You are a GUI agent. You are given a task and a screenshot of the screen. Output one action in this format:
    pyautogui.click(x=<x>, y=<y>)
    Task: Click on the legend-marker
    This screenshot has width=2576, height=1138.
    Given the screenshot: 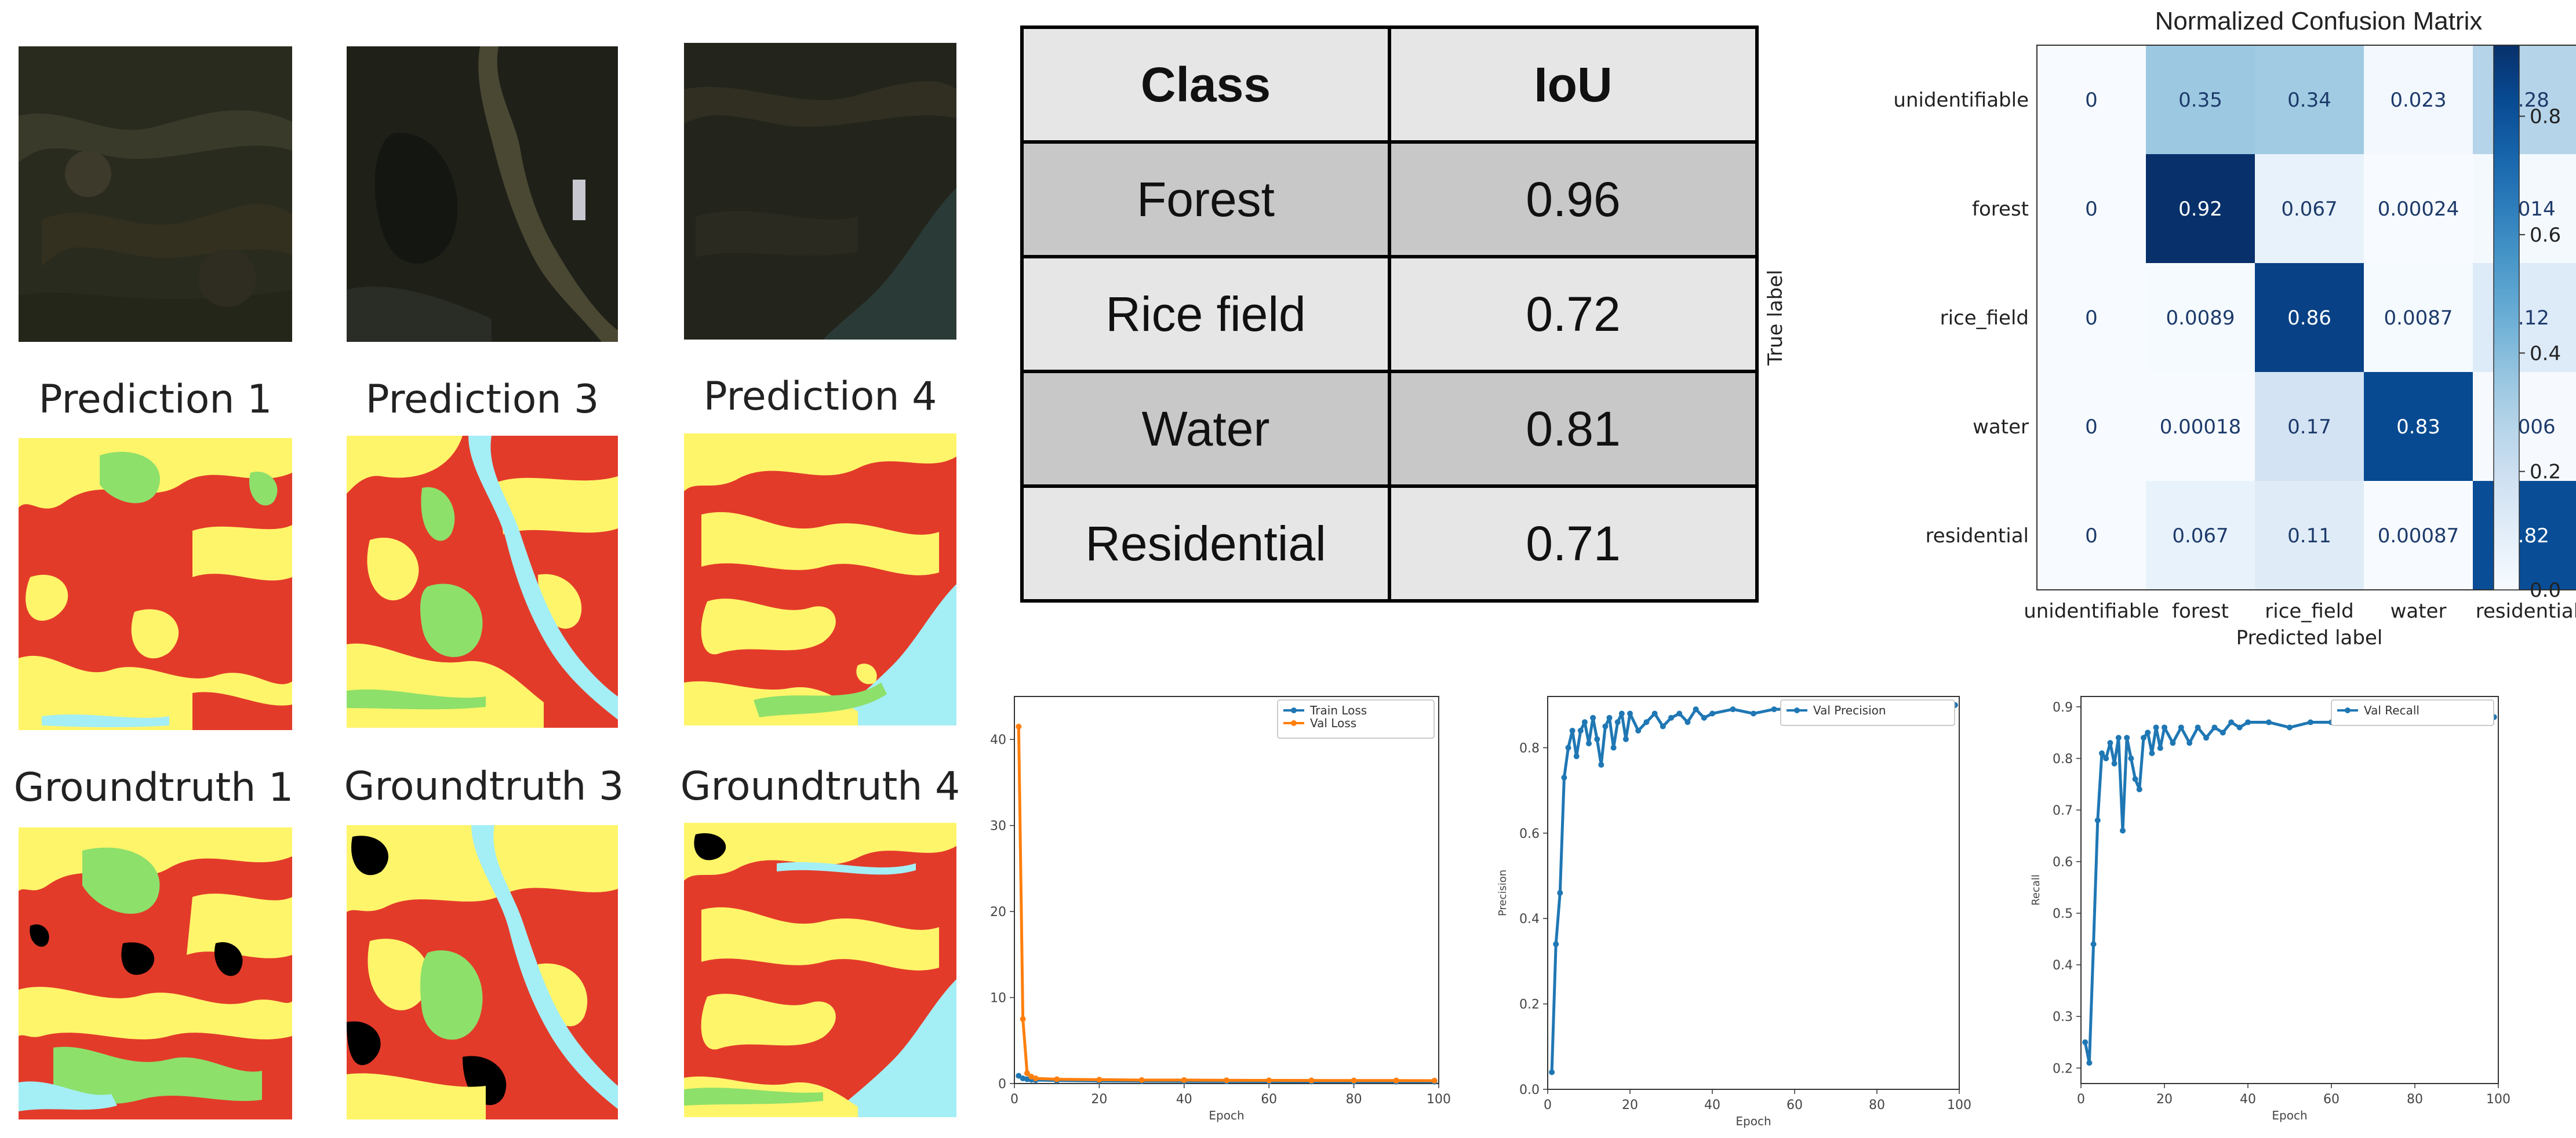 What is the action you would take?
    pyautogui.click(x=1294, y=710)
    